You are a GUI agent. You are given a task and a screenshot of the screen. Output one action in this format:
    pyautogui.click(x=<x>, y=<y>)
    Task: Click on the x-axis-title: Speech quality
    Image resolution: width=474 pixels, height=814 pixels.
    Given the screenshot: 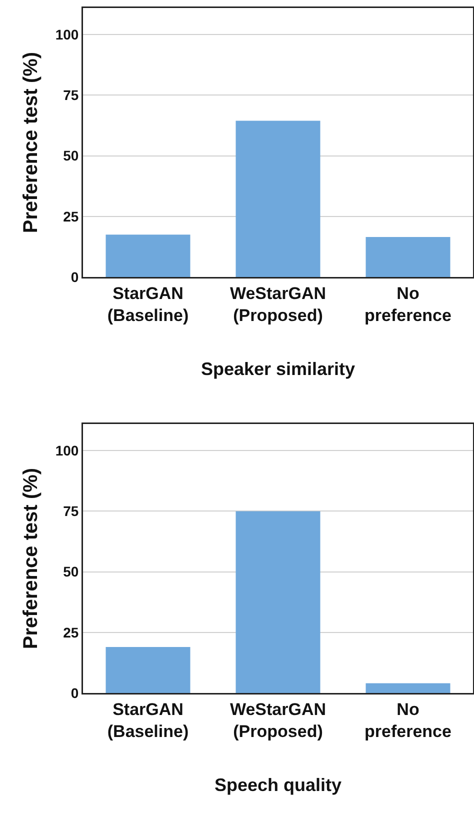 What is the action you would take?
    pyautogui.click(x=278, y=784)
    